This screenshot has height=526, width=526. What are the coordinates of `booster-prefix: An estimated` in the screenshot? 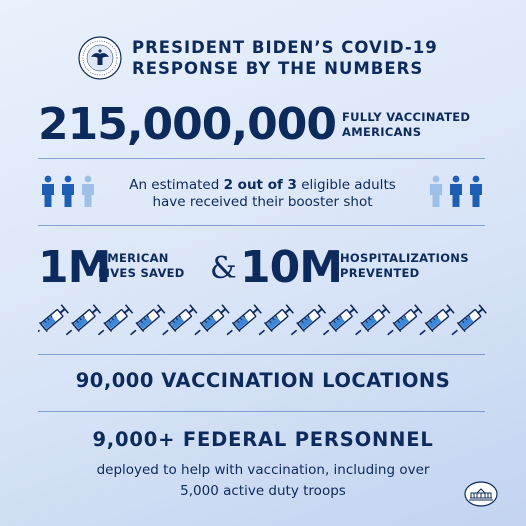 It's located at (176, 185).